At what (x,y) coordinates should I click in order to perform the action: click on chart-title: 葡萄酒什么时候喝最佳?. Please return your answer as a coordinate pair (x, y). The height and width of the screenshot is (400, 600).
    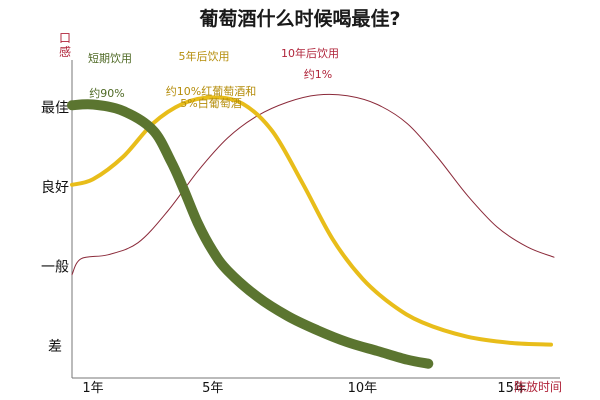
    Looking at the image, I should click on (299, 18).